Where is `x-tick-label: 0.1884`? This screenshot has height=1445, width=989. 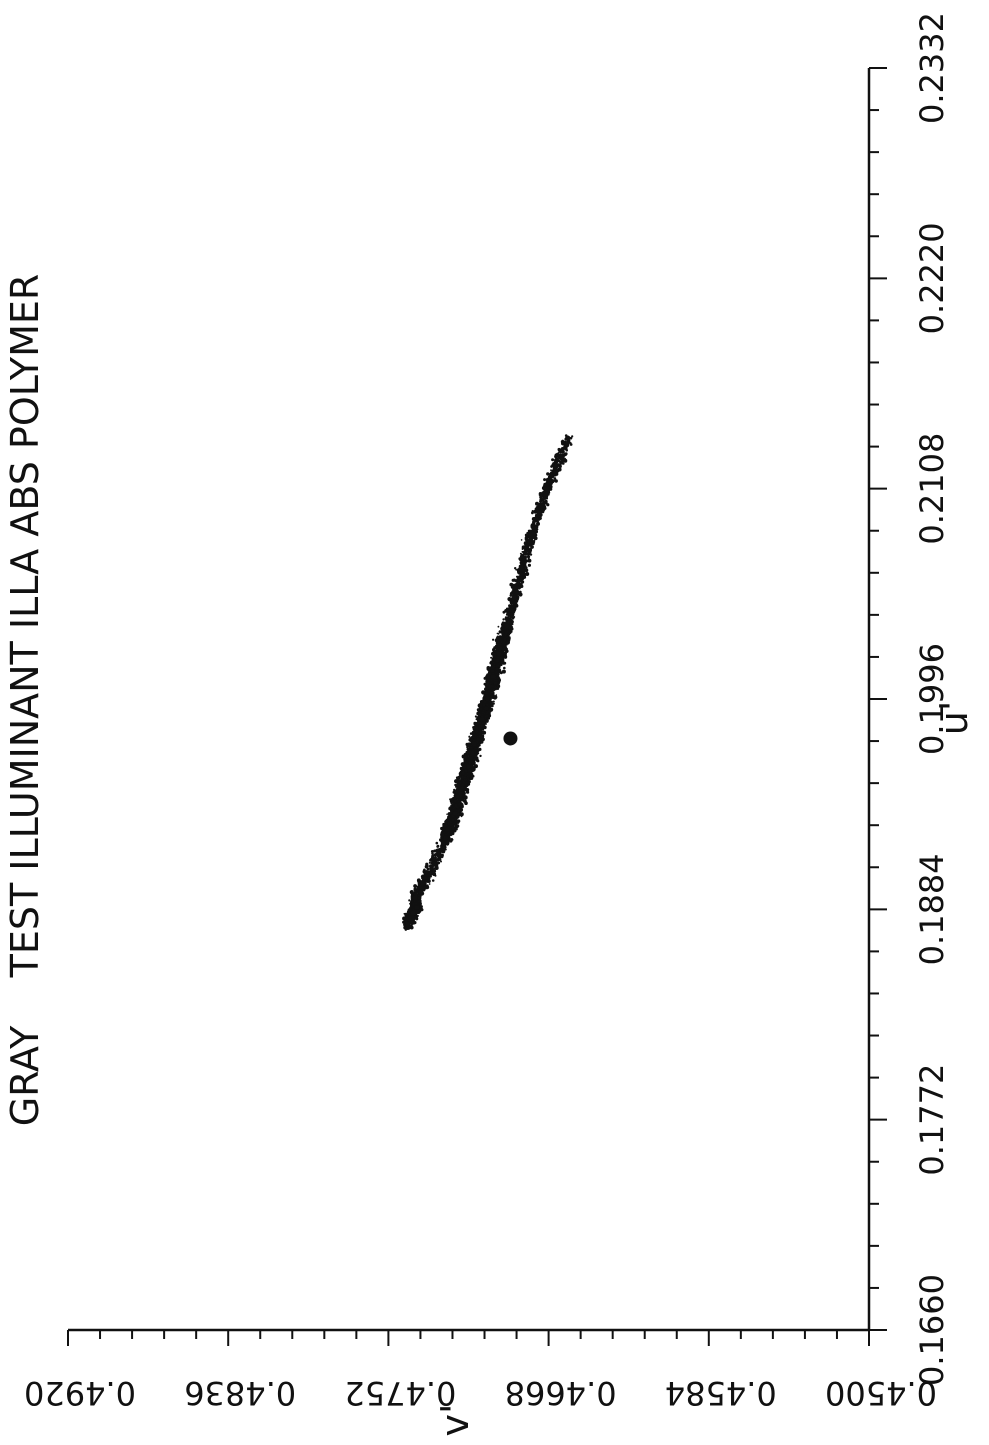
x-tick-label: 0.1884 is located at coordinates (932, 909).